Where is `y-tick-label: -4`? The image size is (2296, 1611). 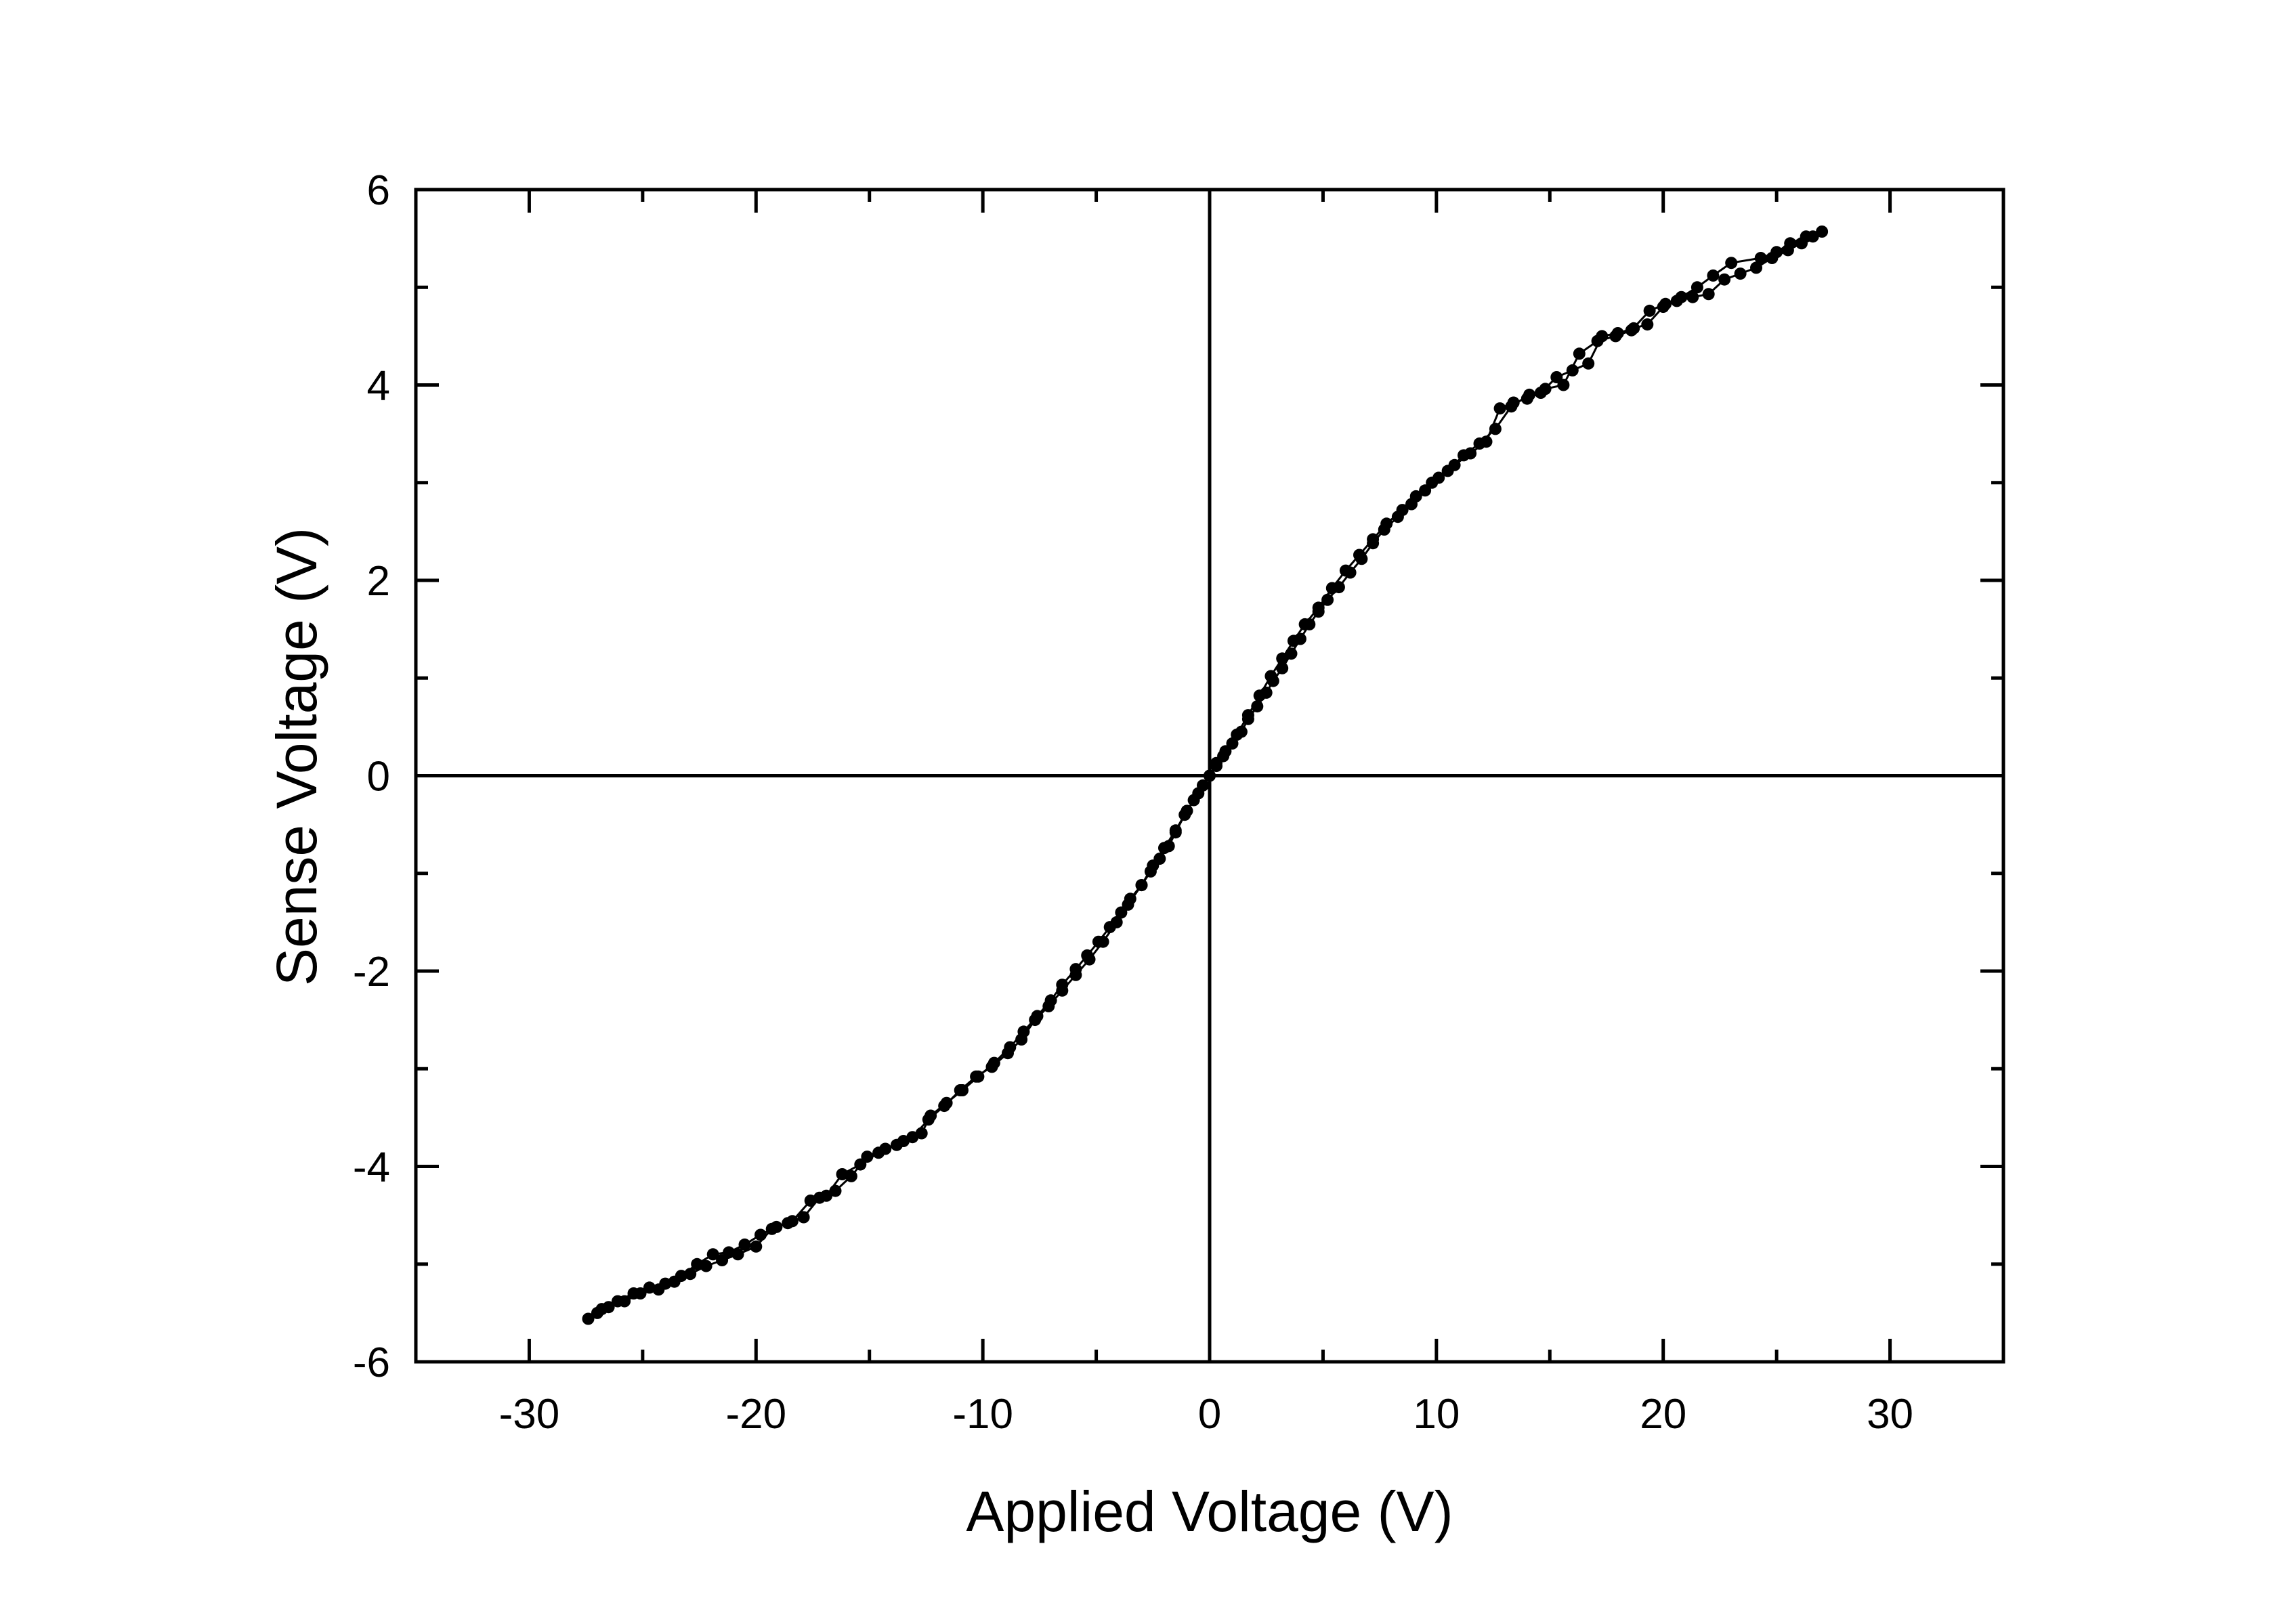
y-tick-label: -4 is located at coordinates (372, 1167).